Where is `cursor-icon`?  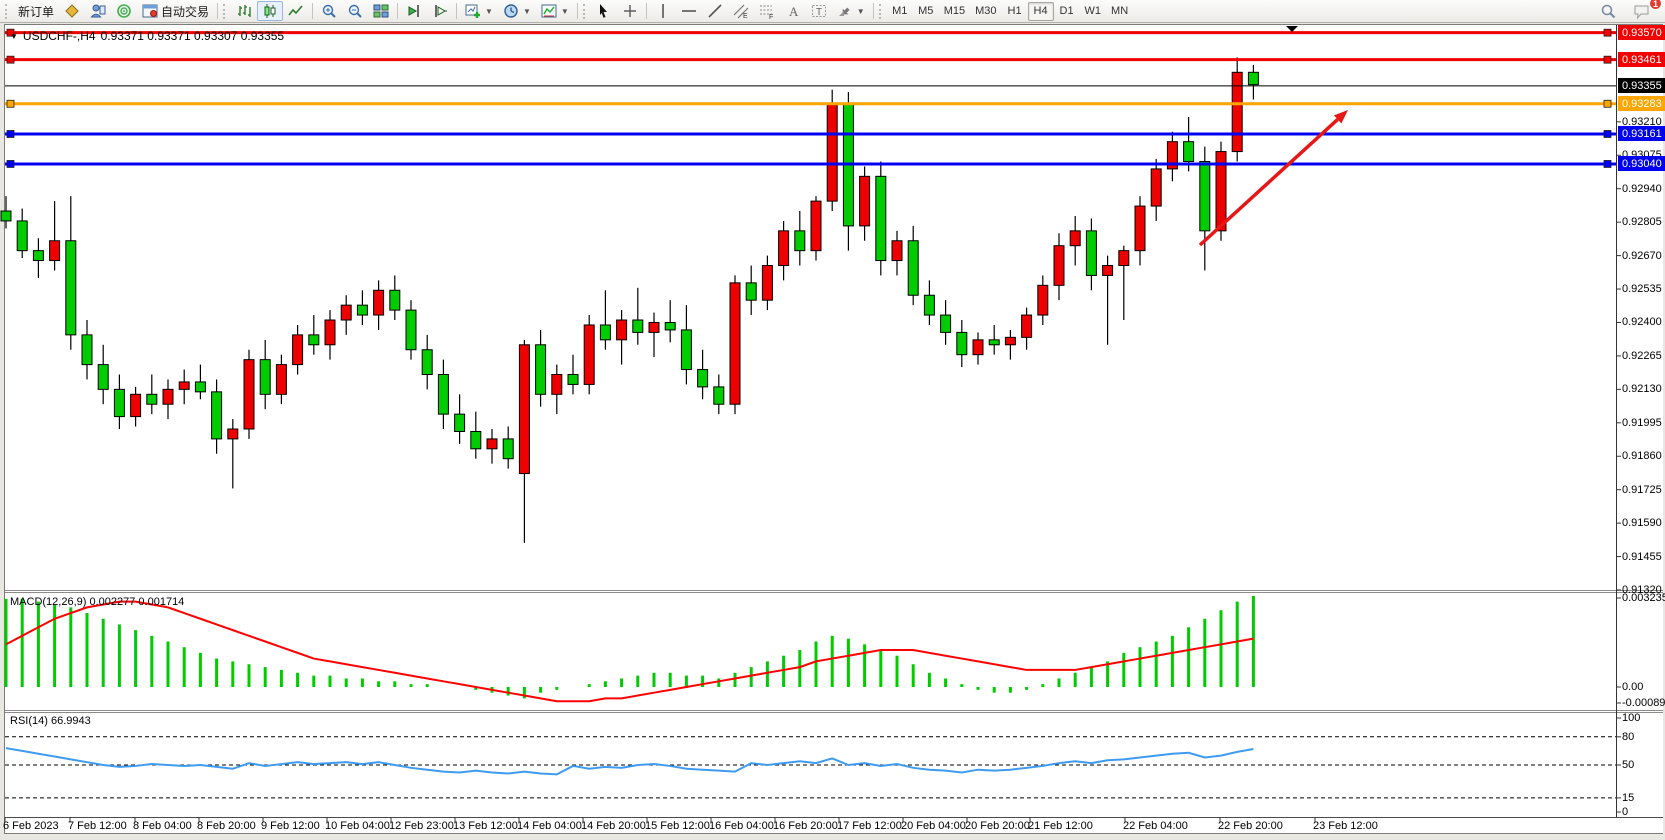
cursor-icon is located at coordinates (603, 11).